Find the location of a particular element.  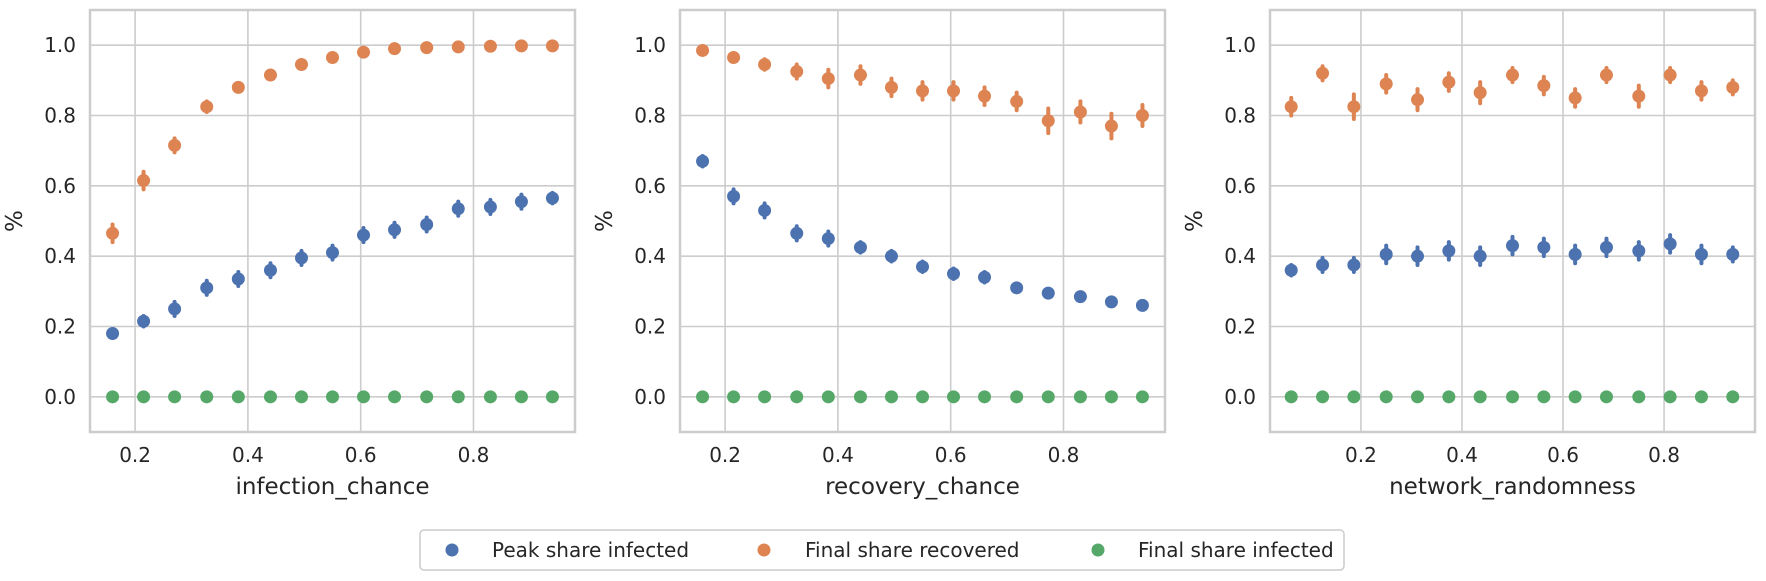

x-tick-label: 0.4 is located at coordinates (1462, 455).